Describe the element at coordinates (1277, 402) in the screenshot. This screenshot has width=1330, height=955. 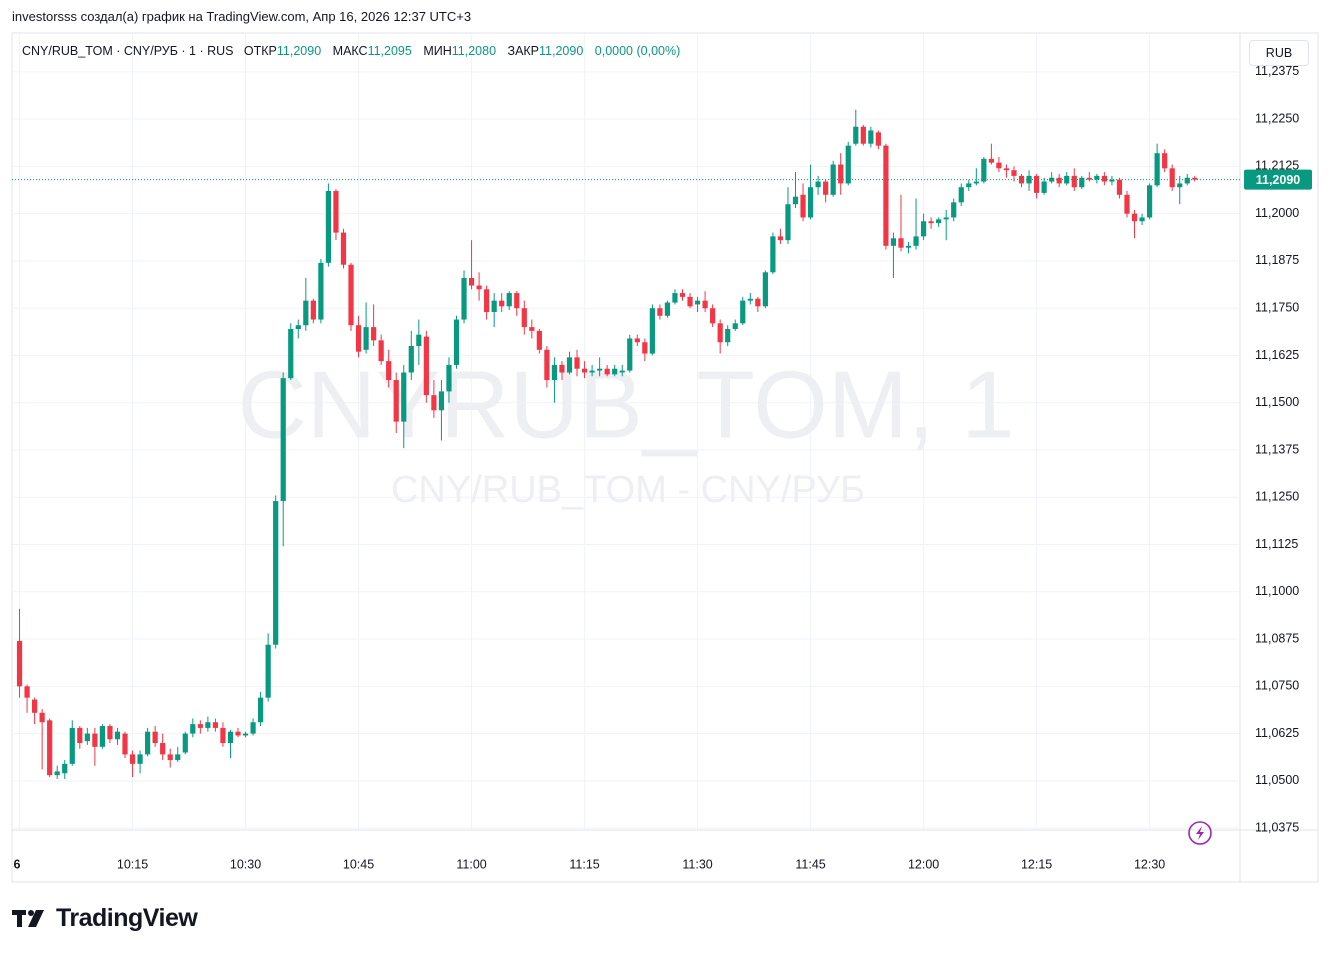
I see `y-tick-label: 11,1500` at that location.